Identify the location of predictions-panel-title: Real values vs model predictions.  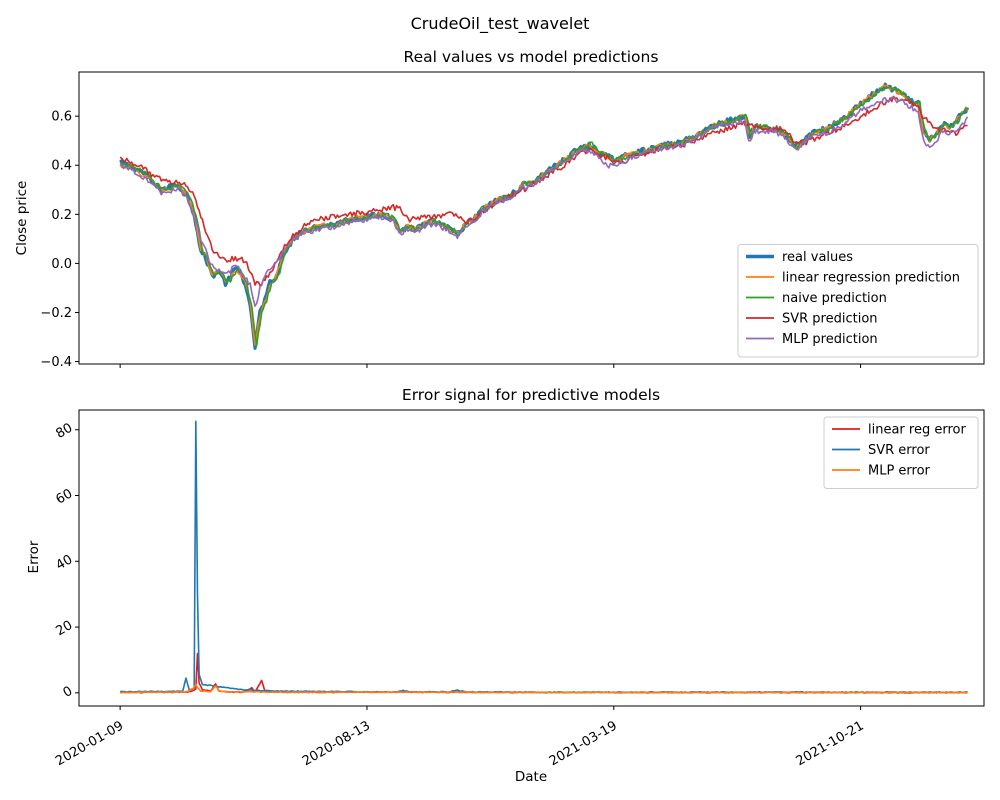
(531, 57).